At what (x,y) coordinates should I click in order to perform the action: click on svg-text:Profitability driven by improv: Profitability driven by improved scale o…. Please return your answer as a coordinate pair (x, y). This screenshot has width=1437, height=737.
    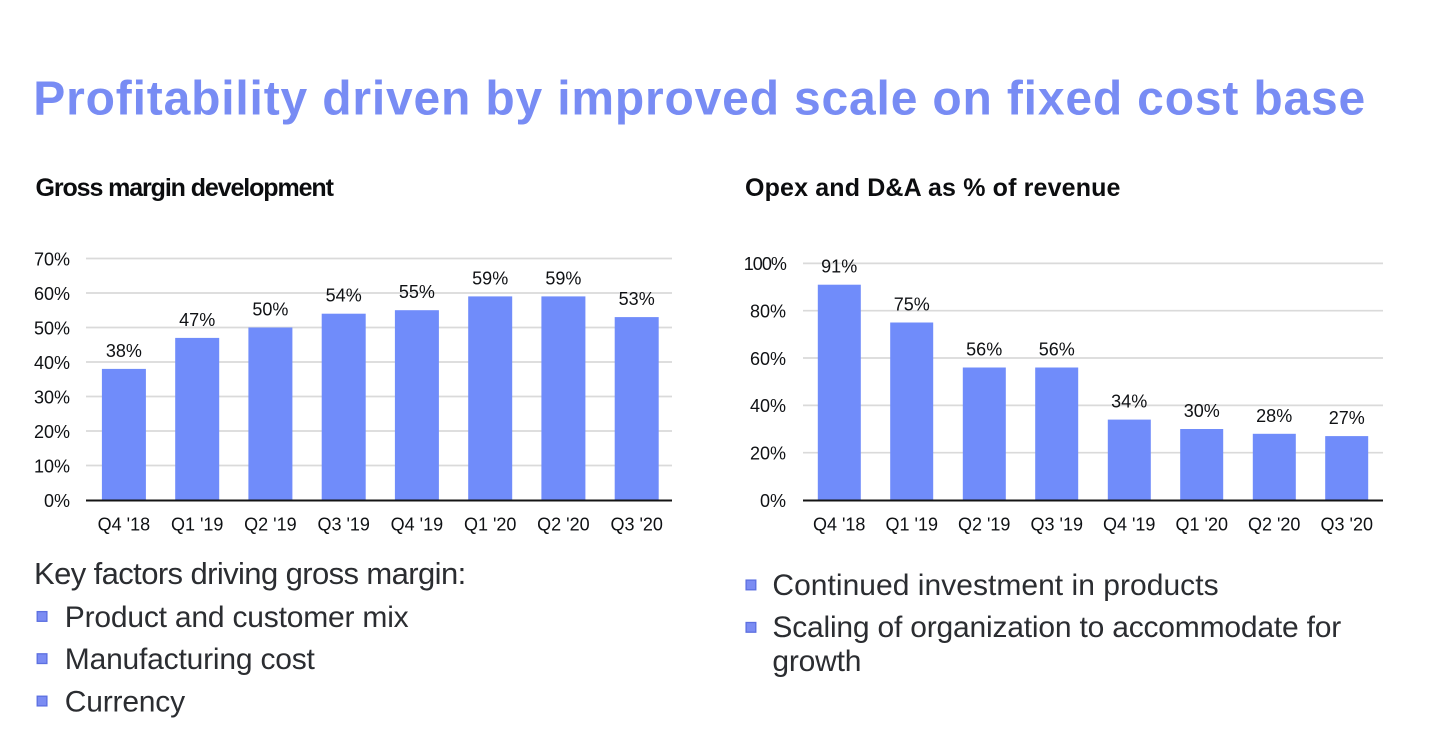
    Looking at the image, I should click on (699, 98).